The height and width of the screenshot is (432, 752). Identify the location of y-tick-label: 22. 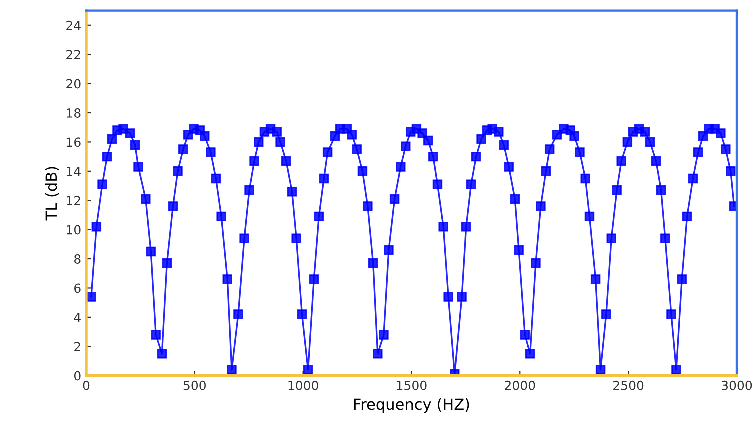
(73, 55).